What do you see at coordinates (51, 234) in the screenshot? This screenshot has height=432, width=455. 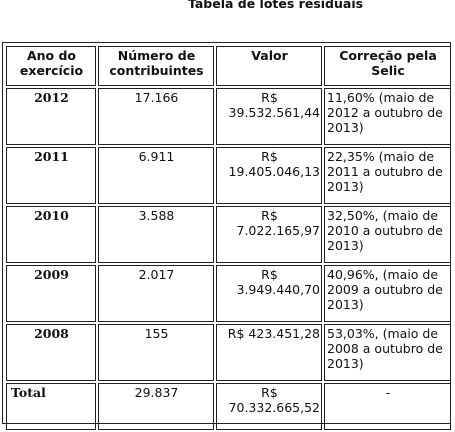 I see `cell-year: 2010` at bounding box center [51, 234].